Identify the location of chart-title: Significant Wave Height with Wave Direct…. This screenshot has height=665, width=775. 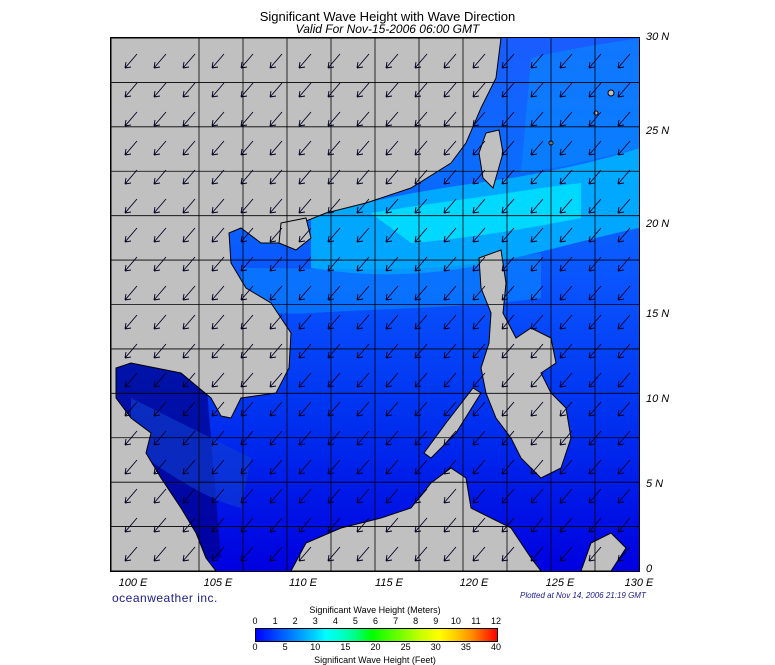
(387, 16).